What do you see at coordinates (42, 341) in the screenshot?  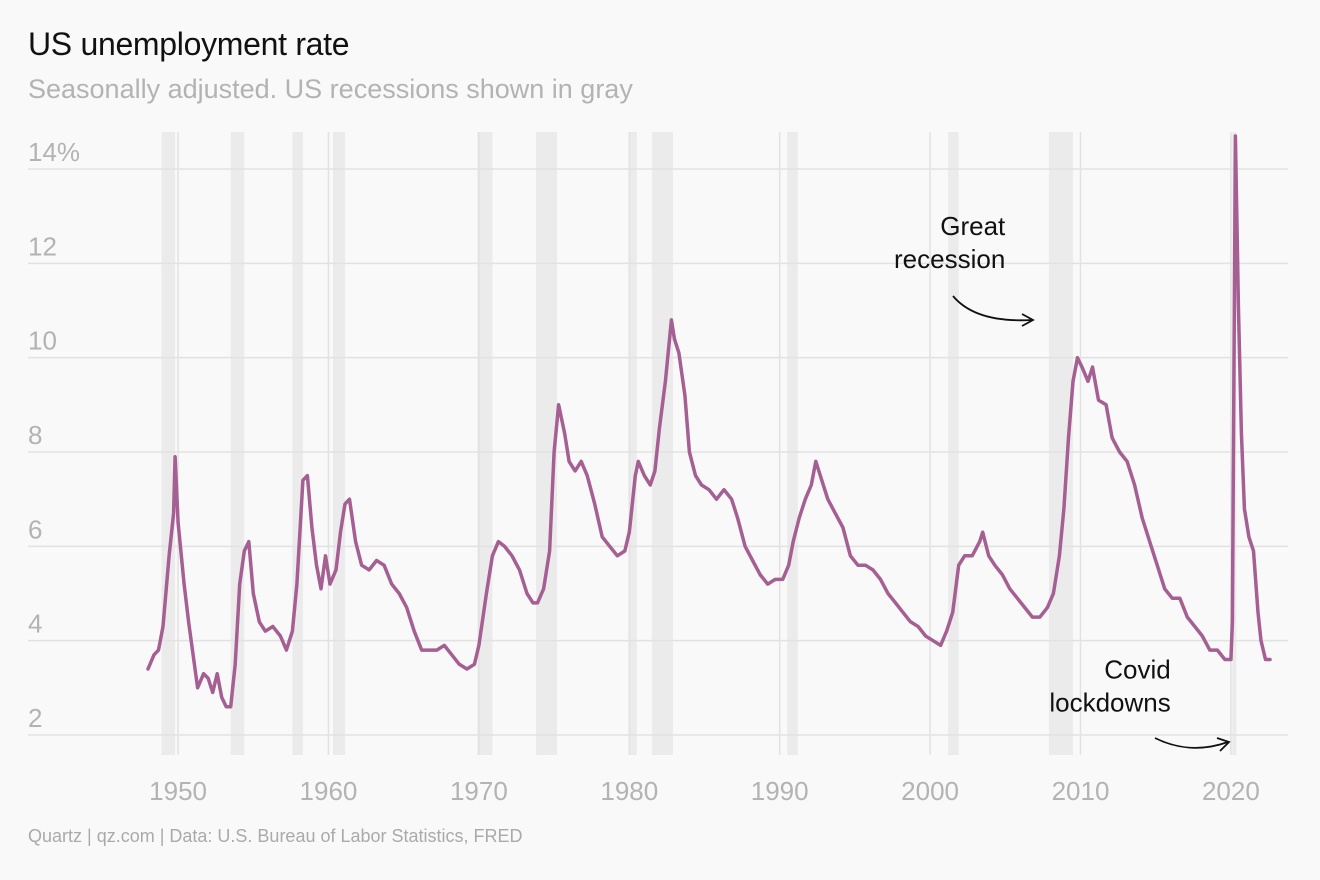 I see `y-tick-label: 10` at bounding box center [42, 341].